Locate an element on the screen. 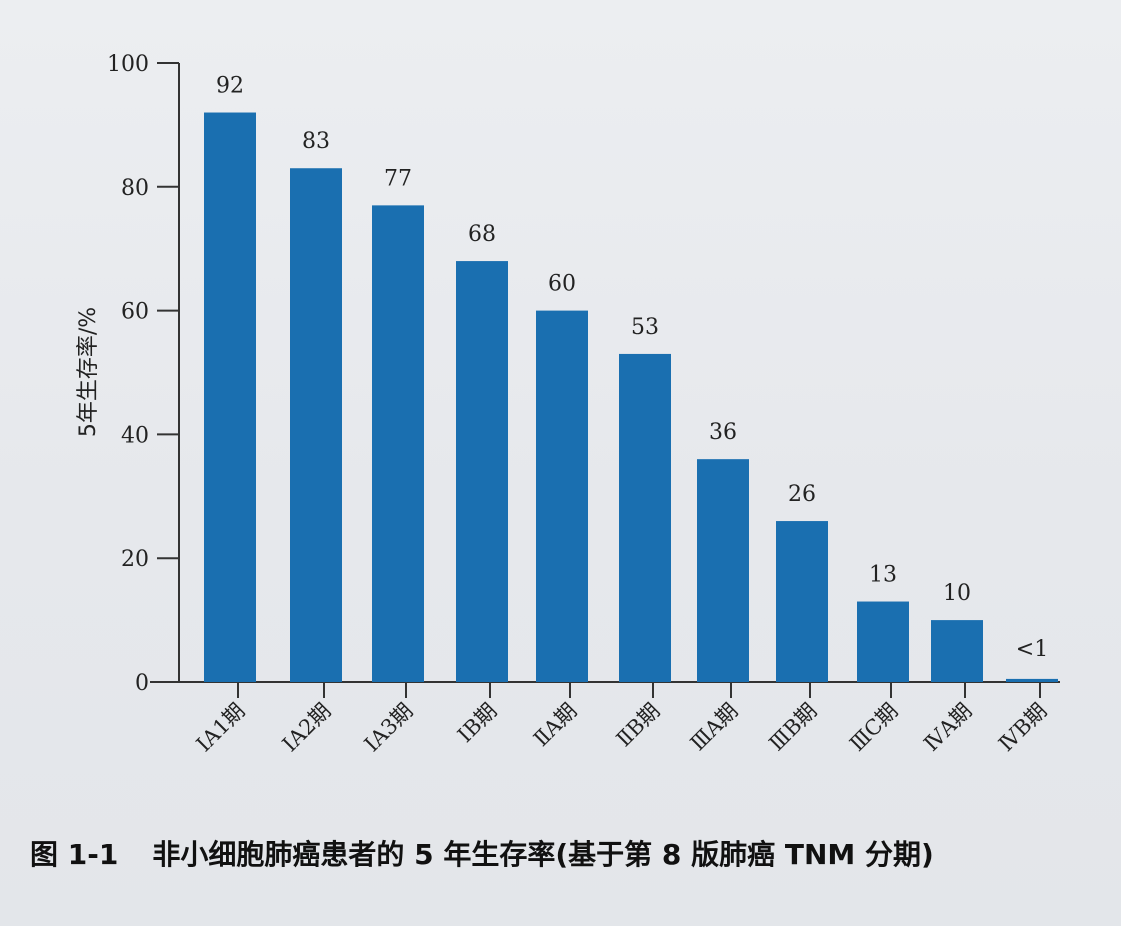  bar-value-label: 77 is located at coordinates (398, 178).